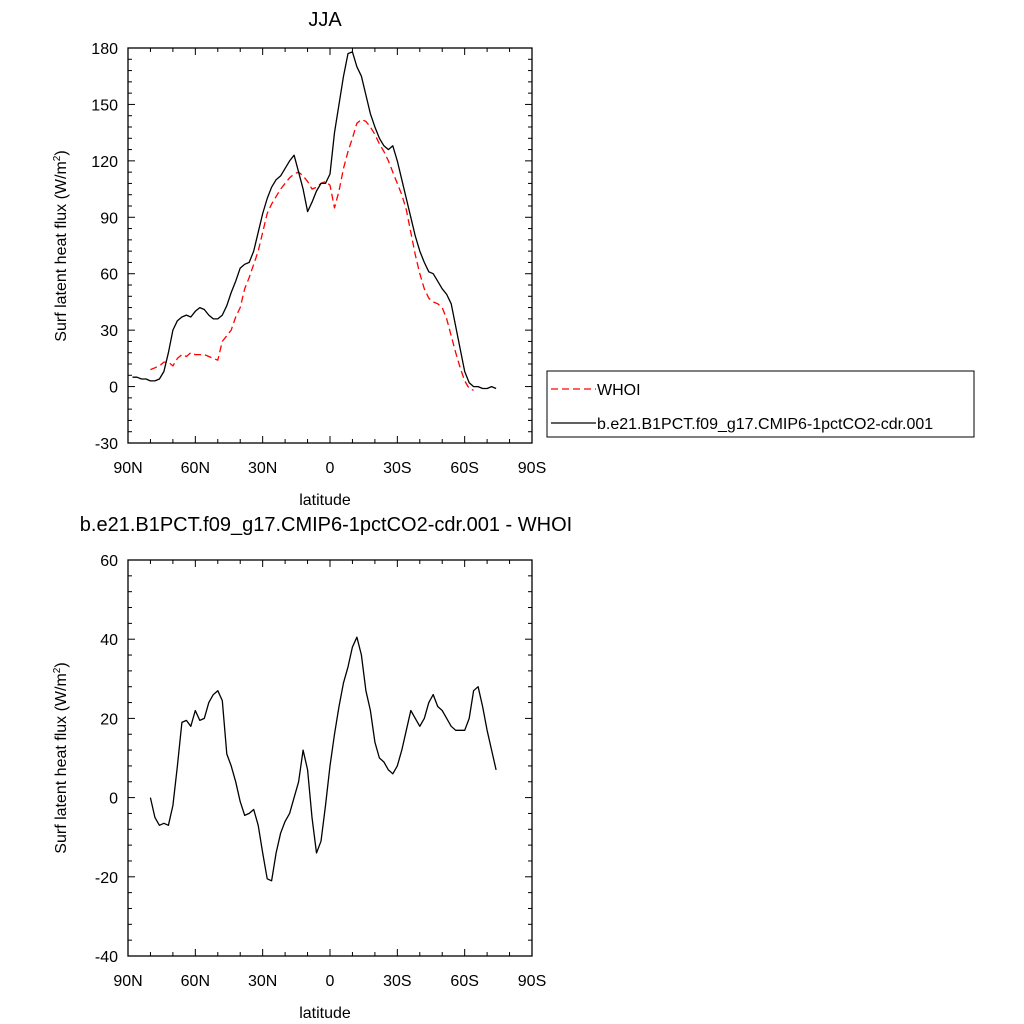  Describe the element at coordinates (106, 957) in the screenshot. I see `bottom-y-tick-label: -40` at that location.